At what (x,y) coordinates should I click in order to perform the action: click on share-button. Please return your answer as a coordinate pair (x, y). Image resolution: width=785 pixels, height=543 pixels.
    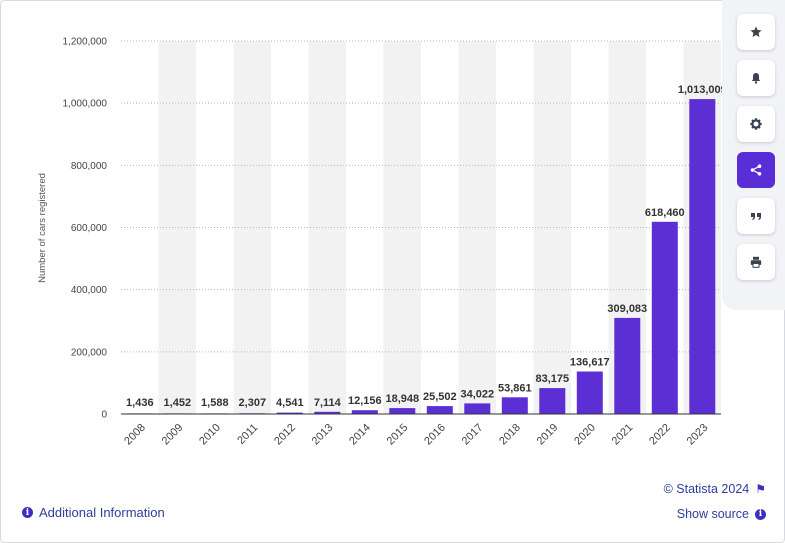
    Looking at the image, I should click on (756, 170).